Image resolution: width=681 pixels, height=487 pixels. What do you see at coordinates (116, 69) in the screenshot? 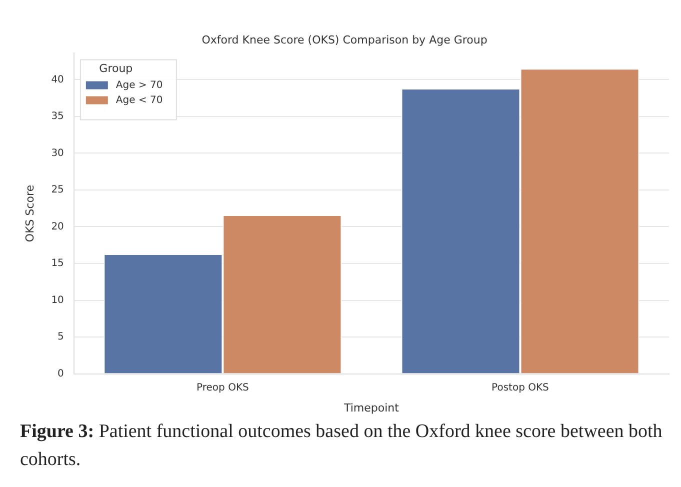
I see `legend-title: Group` at bounding box center [116, 69].